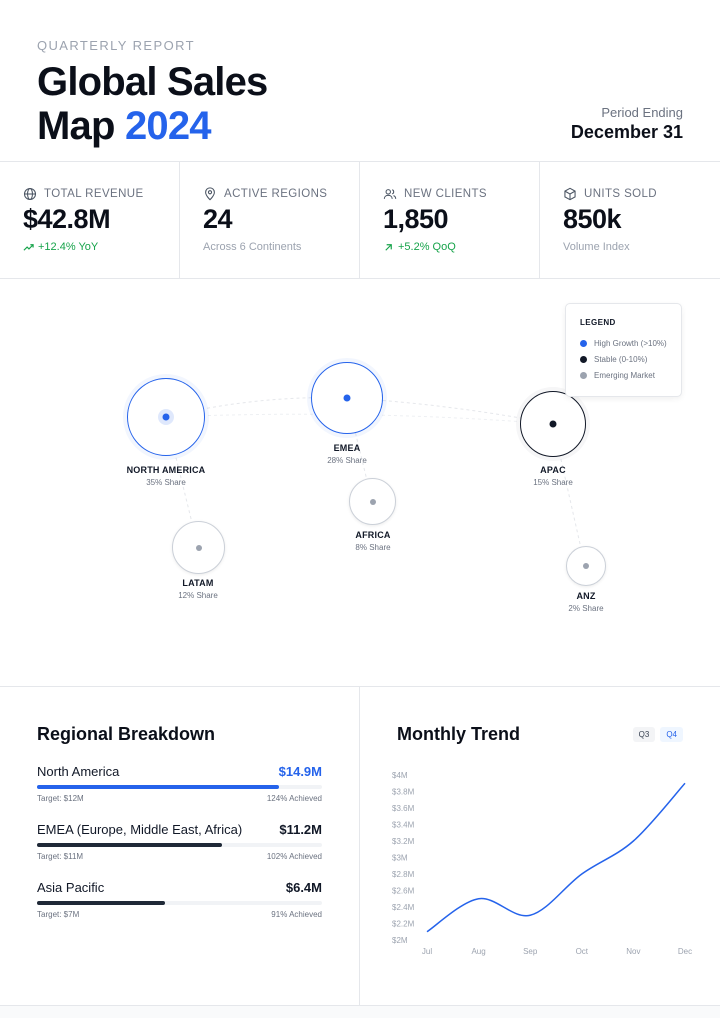  I want to click on kpi-value: $42.8M, so click(67, 219).